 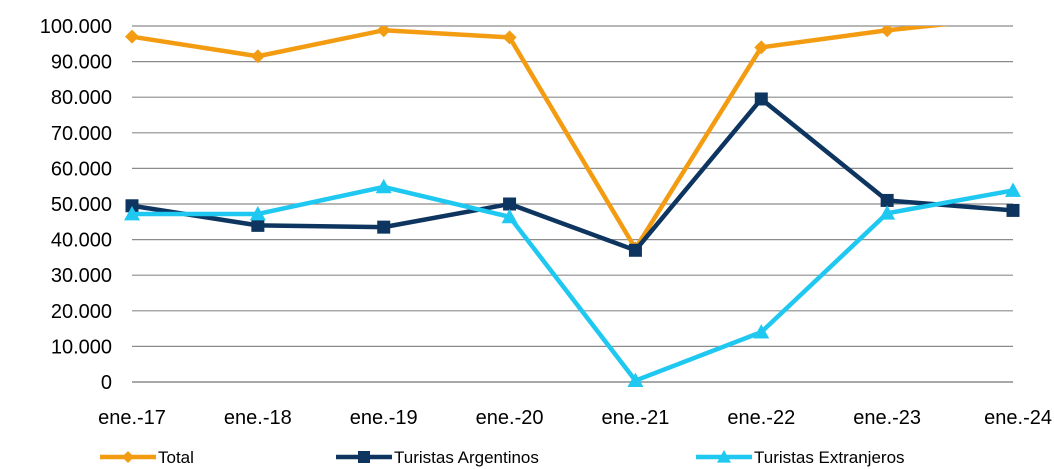 What do you see at coordinates (147, 457) in the screenshot?
I see `legend-item: Total` at bounding box center [147, 457].